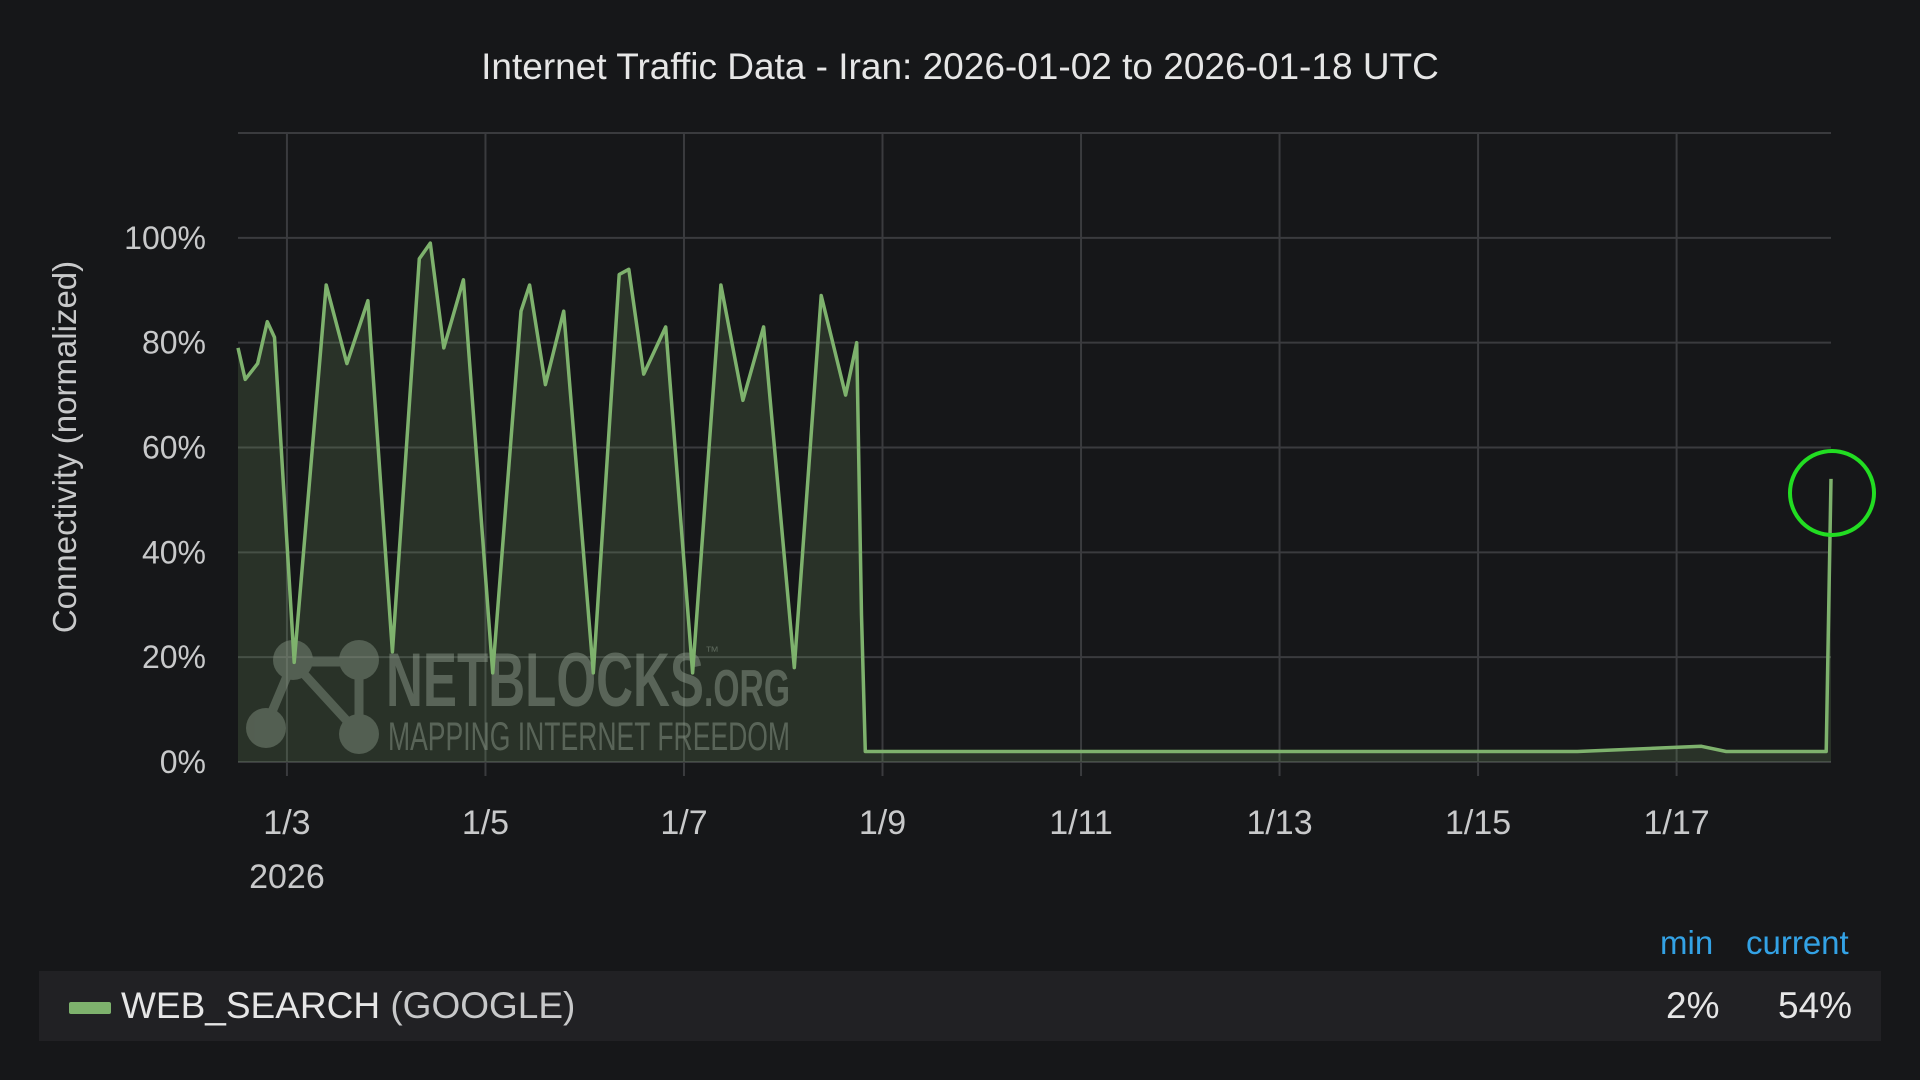 This screenshot has width=1920, height=1080. Describe the element at coordinates (174, 343) in the screenshot. I see `y-tick-label: 80%` at that location.